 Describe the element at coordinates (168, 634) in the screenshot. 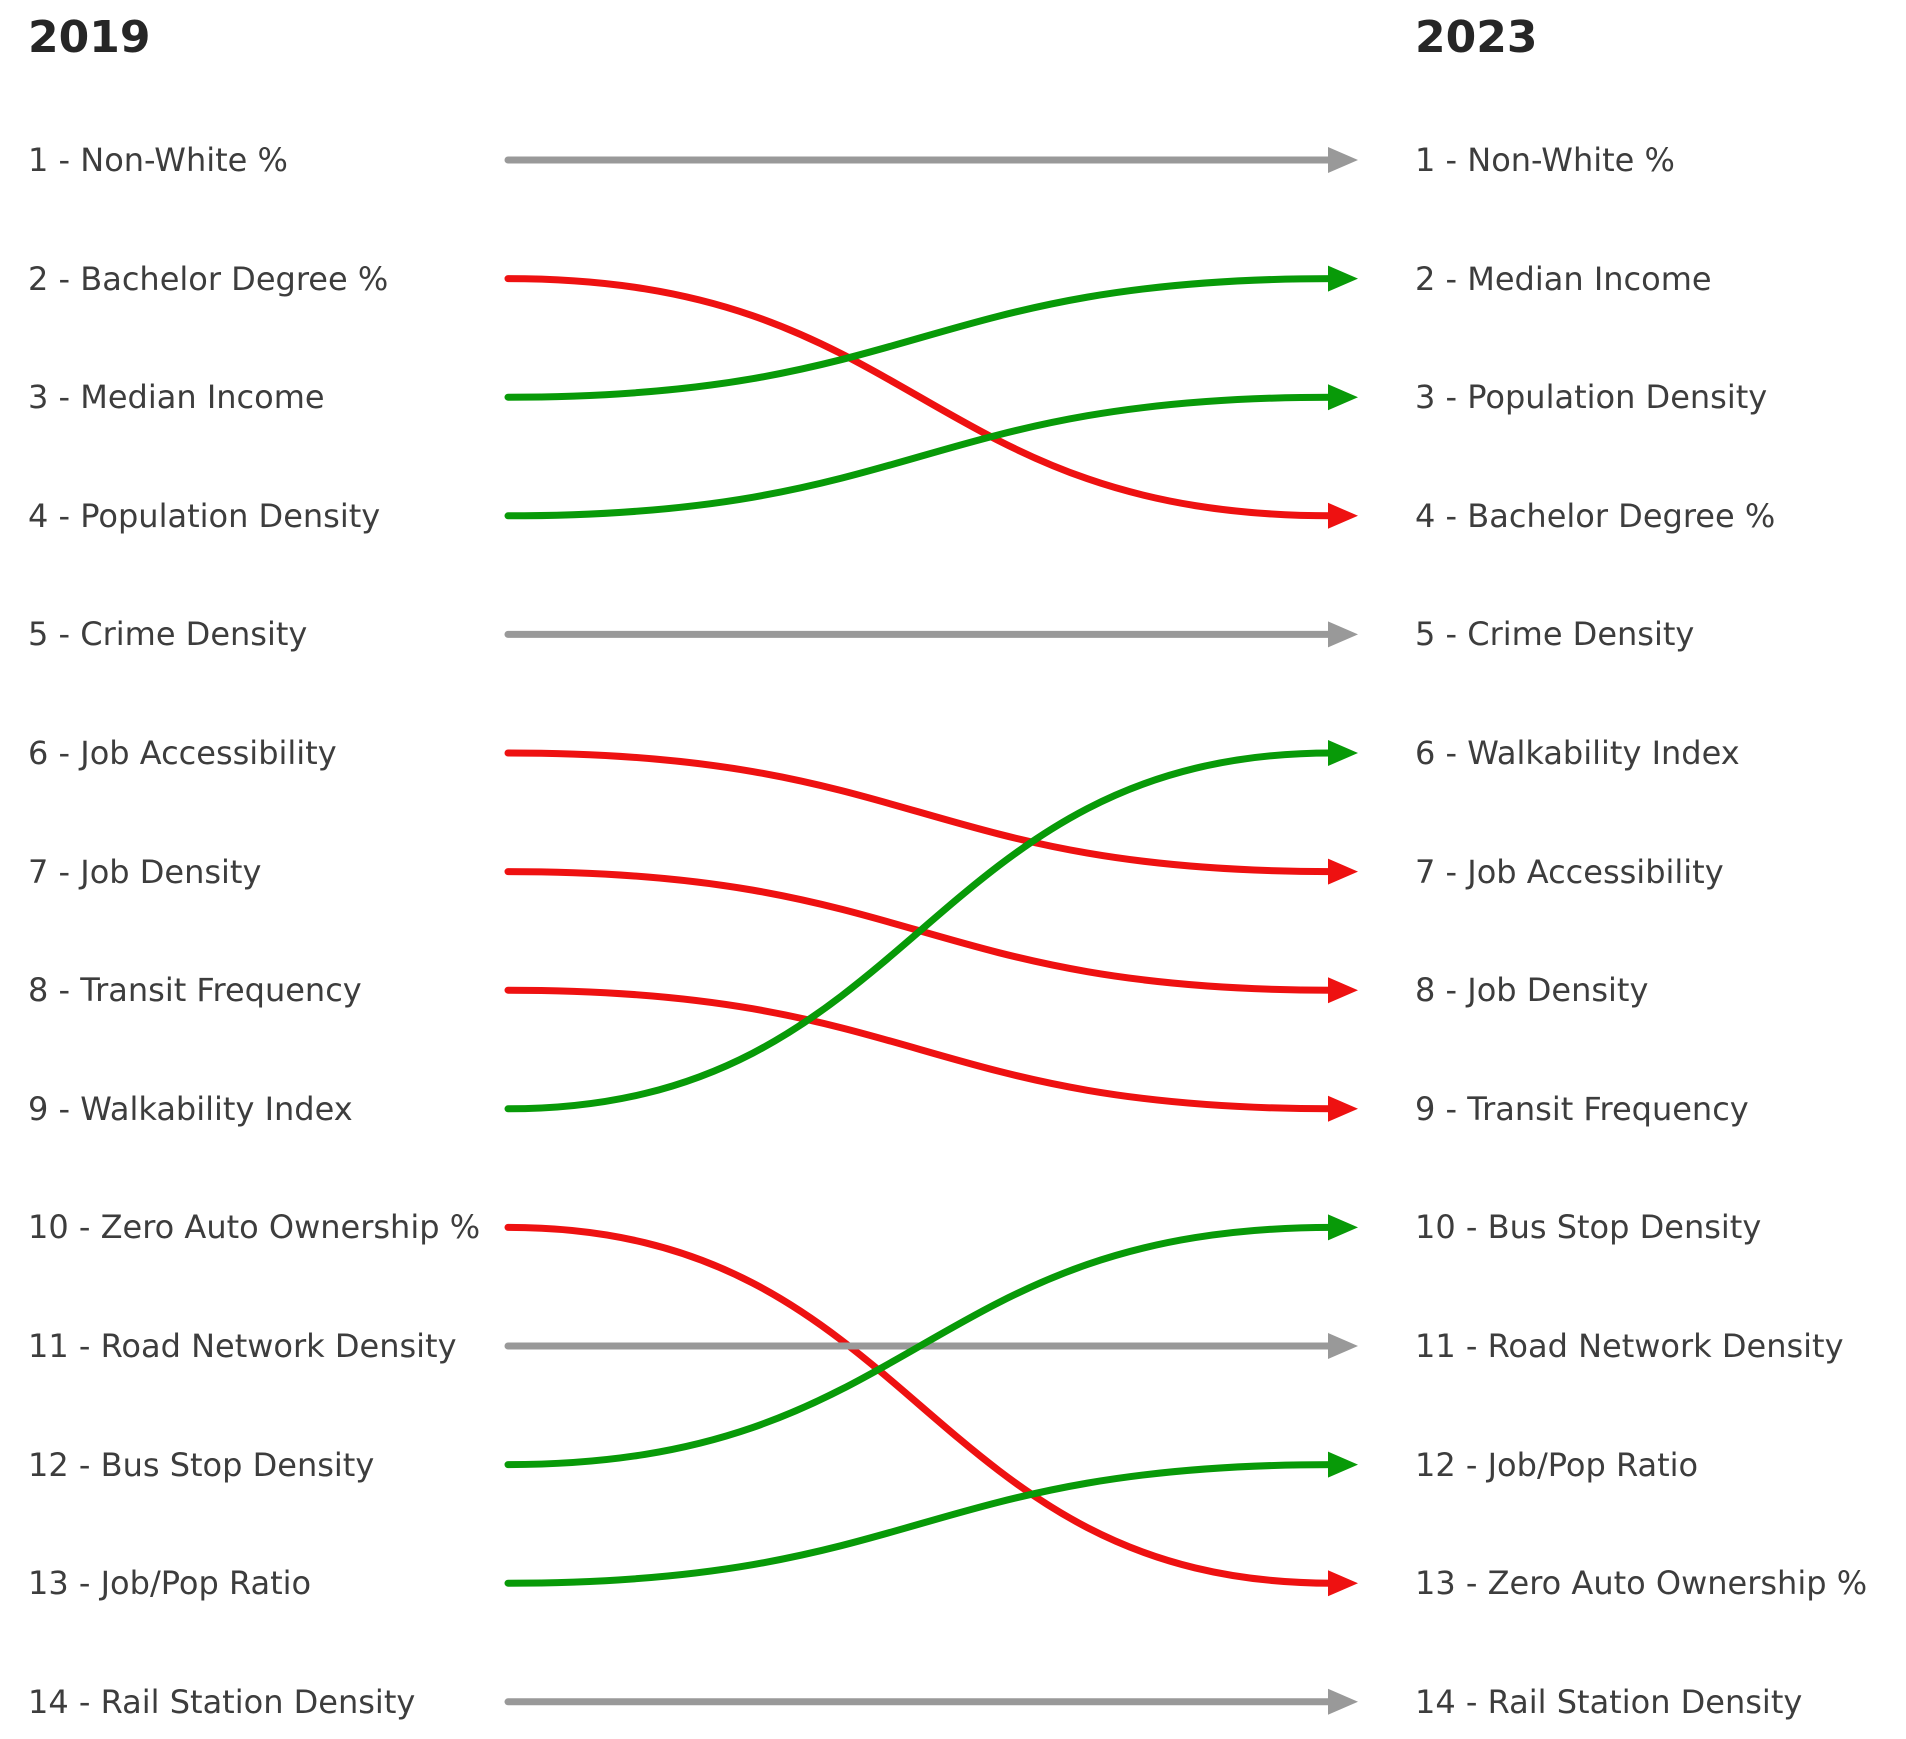

I see `rank-label-2019-crime-density: 5 - Crime Density` at that location.